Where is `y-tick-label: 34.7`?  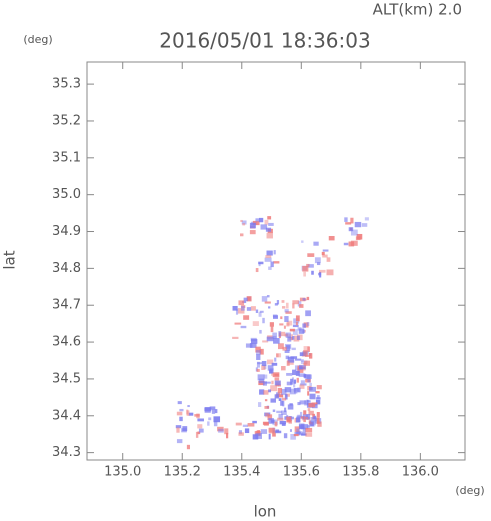 y-tick-label: 34.7 is located at coordinates (66, 305).